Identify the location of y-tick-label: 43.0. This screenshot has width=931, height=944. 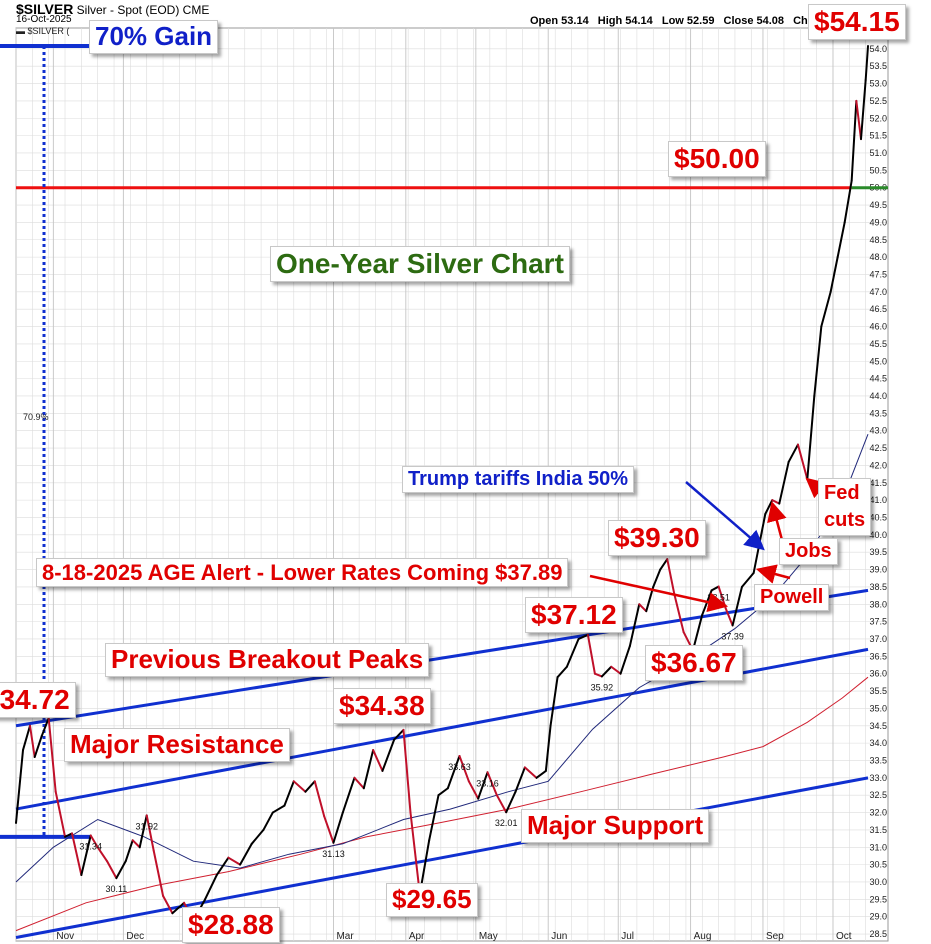
(878, 431).